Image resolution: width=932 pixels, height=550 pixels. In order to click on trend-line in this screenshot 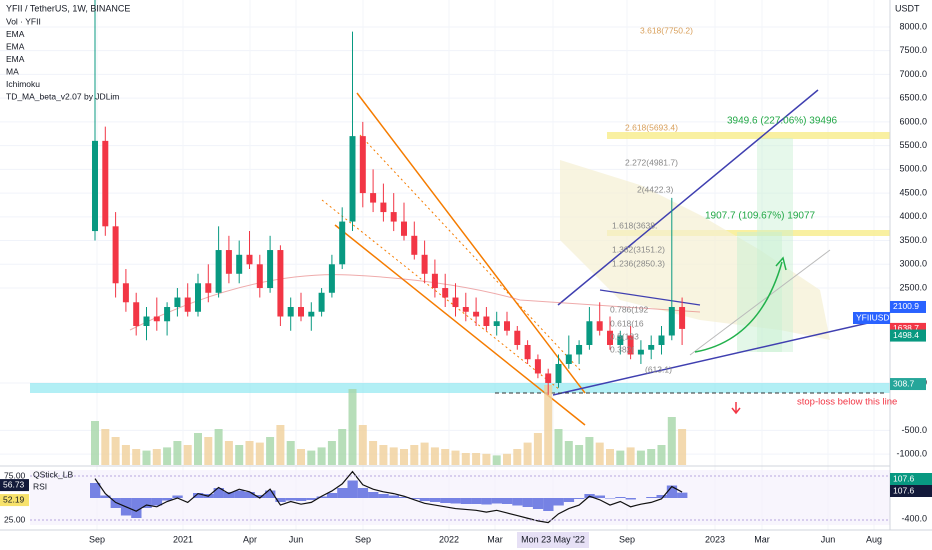, I will do `click(760, 302)`.